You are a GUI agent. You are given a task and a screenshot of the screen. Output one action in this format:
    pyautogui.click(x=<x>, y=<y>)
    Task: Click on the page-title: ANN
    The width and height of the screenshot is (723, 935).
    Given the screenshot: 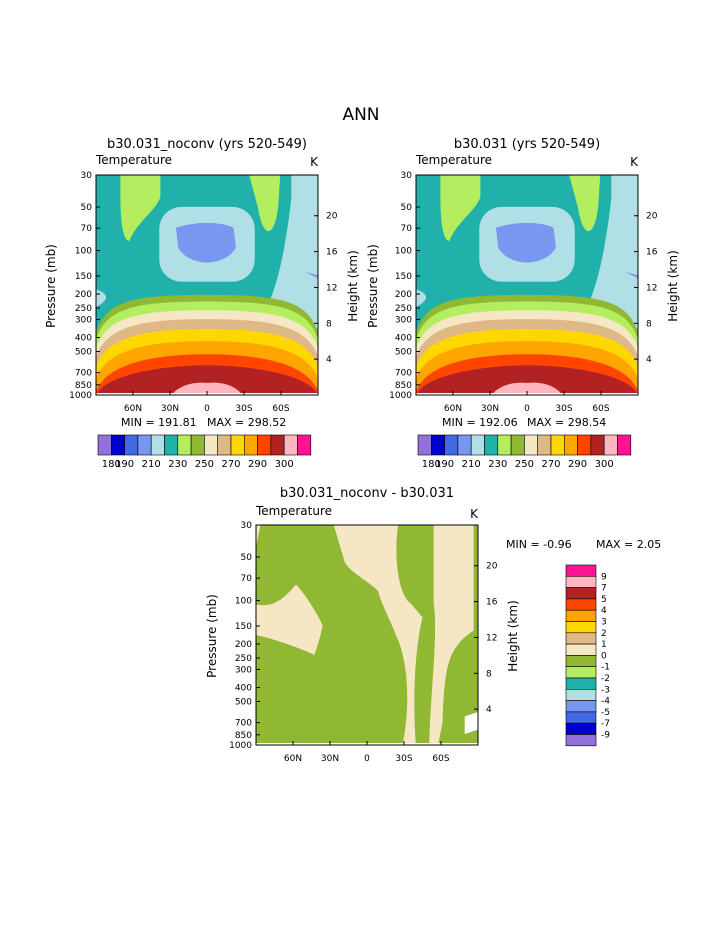 What is the action you would take?
    pyautogui.click(x=360, y=115)
    